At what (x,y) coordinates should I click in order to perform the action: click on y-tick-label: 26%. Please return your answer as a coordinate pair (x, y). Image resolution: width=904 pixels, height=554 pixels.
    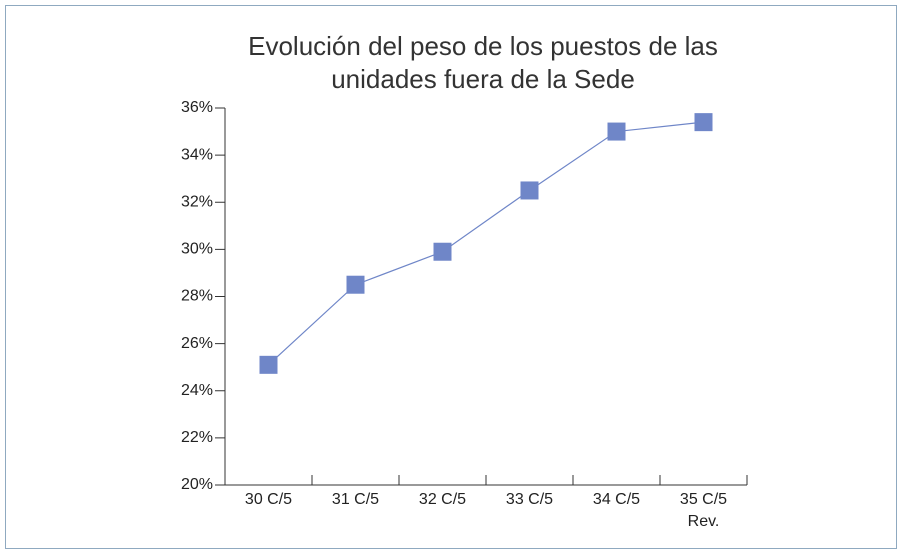
    Looking at the image, I should click on (197, 343).